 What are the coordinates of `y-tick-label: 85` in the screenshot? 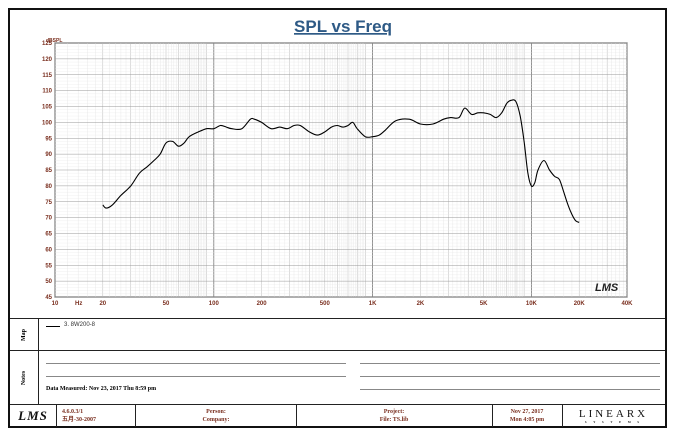 It's located at (48, 171).